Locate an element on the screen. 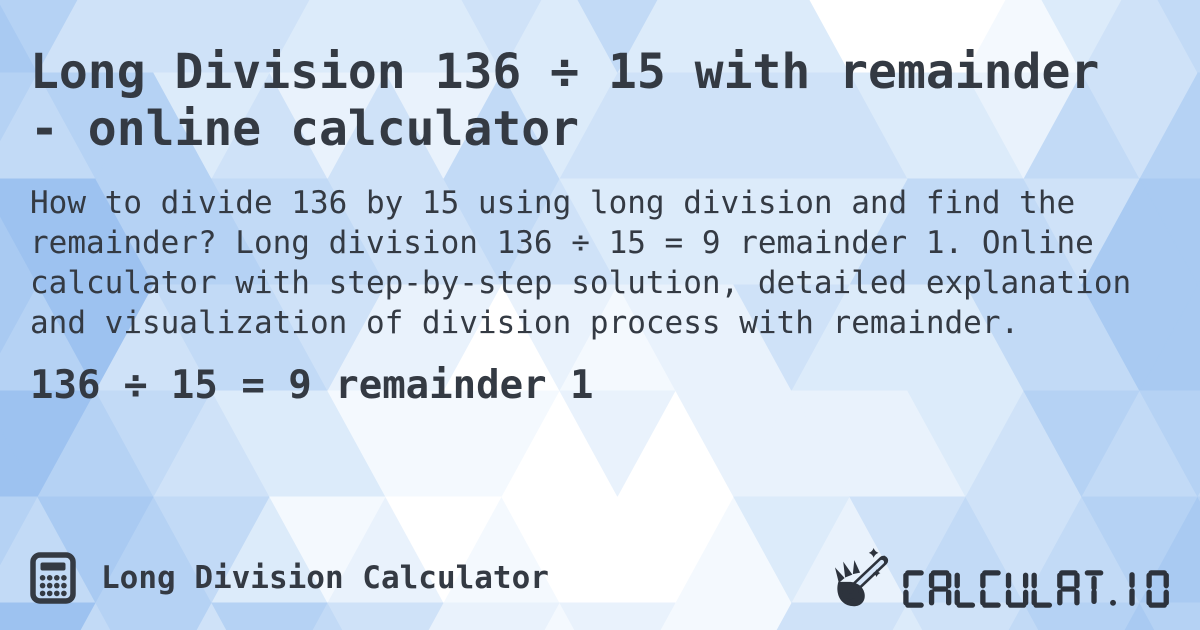 This screenshot has width=1200, height=630. app-label: Long Division Calculator is located at coordinates (325, 578).